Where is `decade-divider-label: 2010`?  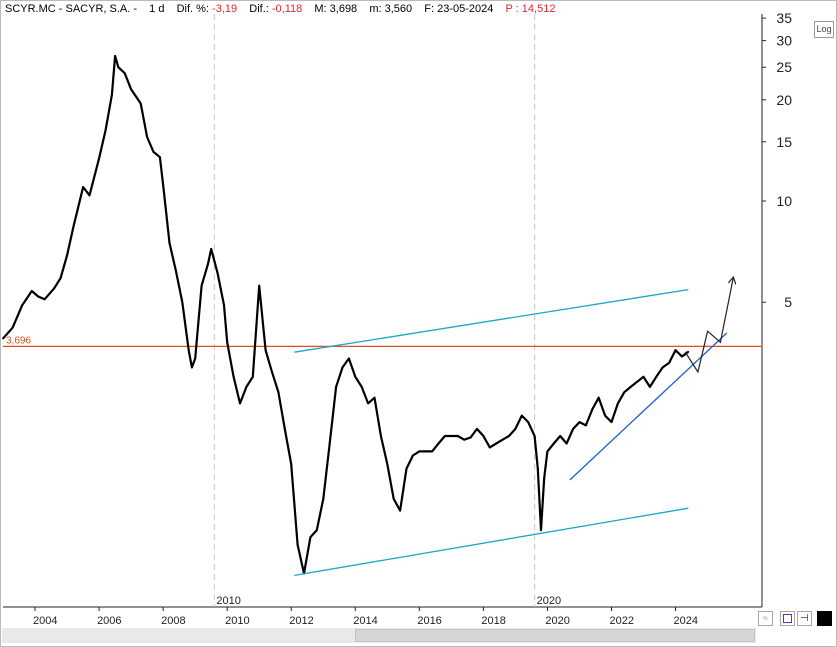
decade-divider-label: 2010 is located at coordinates (228, 601).